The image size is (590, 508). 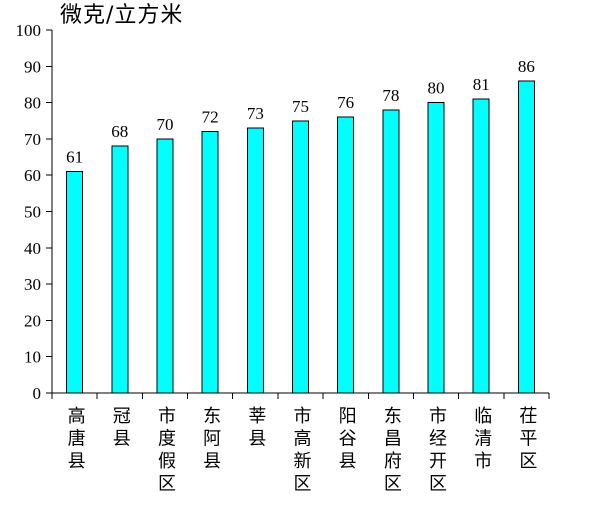 What do you see at coordinates (482, 440) in the screenshot?
I see `x-category-label: 临清市` at bounding box center [482, 440].